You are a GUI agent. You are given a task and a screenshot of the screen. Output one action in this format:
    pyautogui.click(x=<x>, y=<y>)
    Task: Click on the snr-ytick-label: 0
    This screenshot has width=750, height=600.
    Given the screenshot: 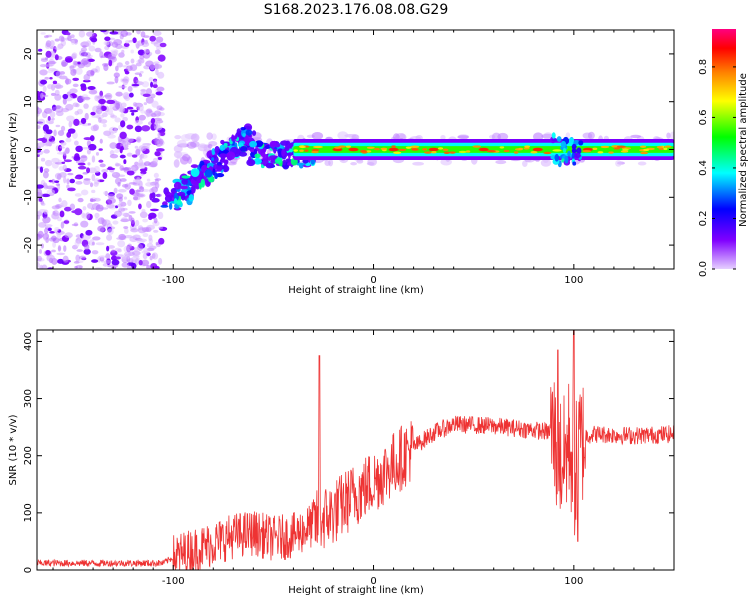 What is the action you would take?
    pyautogui.click(x=28, y=570)
    